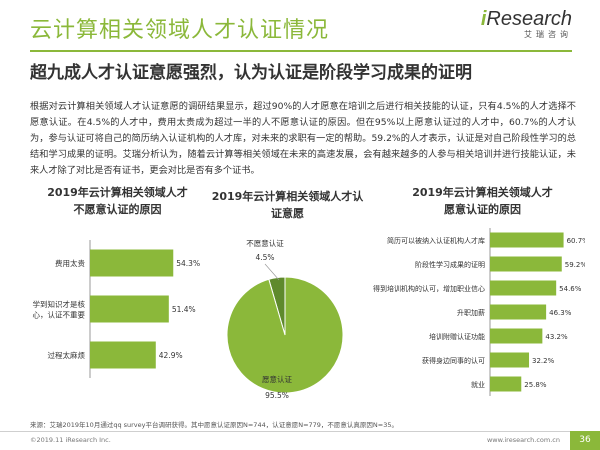  Describe the element at coordinates (188, 263) in the screenshot. I see `chart1-value-label: 54.3%` at that location.